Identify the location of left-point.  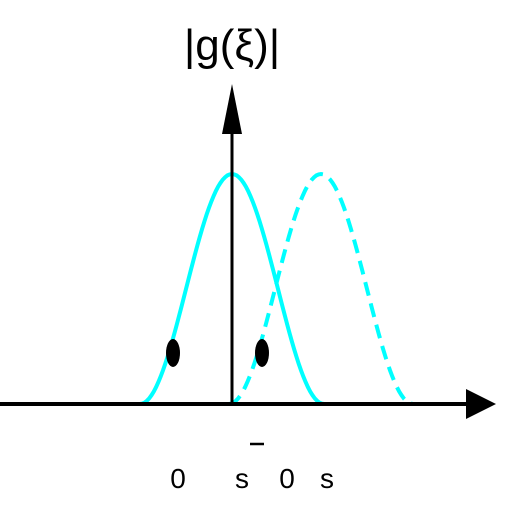
(173, 353).